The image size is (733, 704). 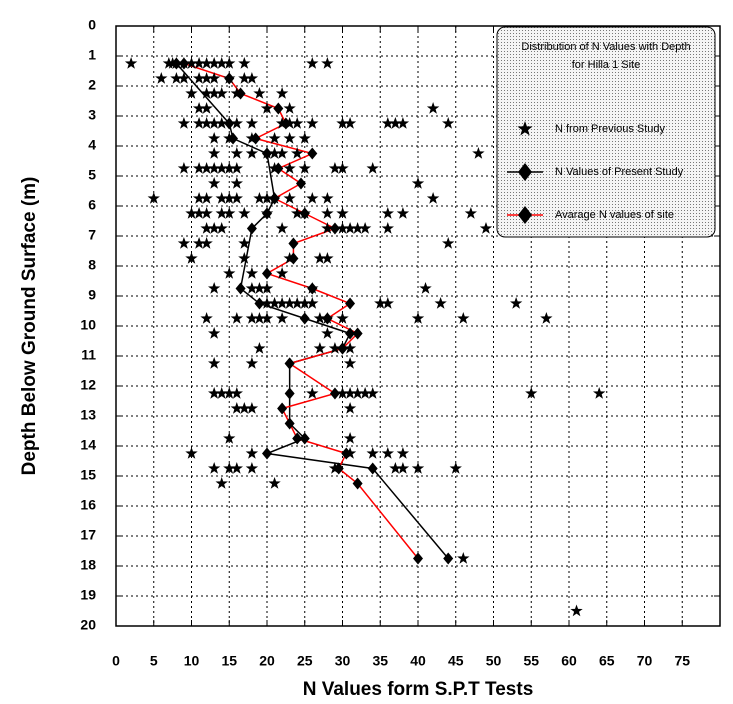 What do you see at coordinates (88, 625) in the screenshot?
I see `y-tick-label: 20` at bounding box center [88, 625].